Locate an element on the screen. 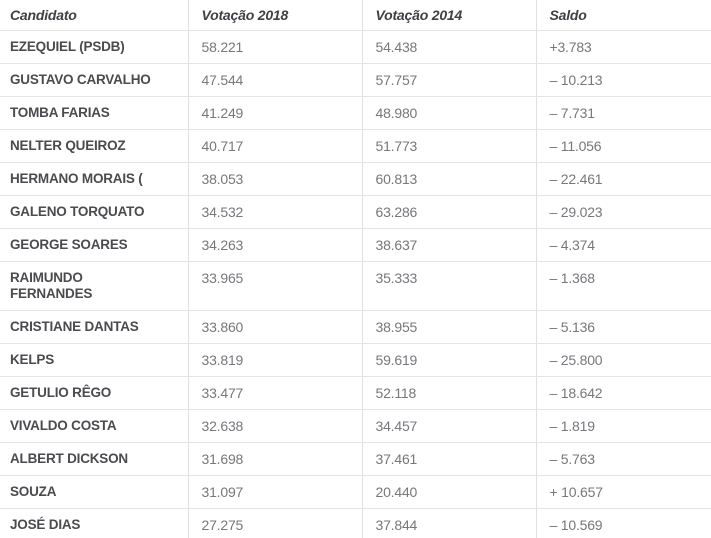 The width and height of the screenshot is (711, 538). candidate-name-cell: KELPS is located at coordinates (94, 360).